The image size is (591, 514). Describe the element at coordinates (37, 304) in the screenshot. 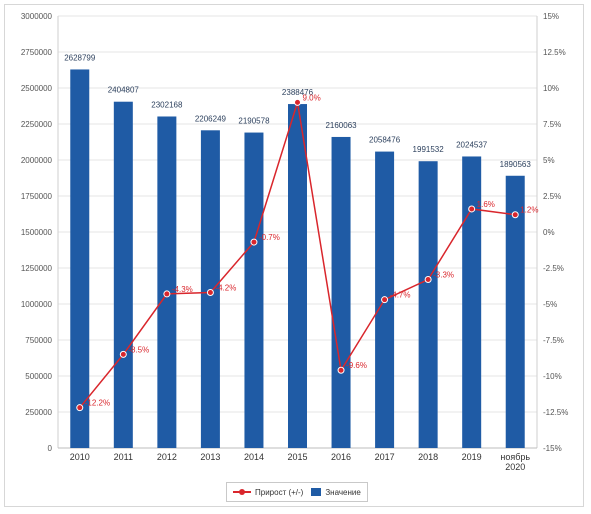

I see `y-left-tick-label: 1000000` at that location.